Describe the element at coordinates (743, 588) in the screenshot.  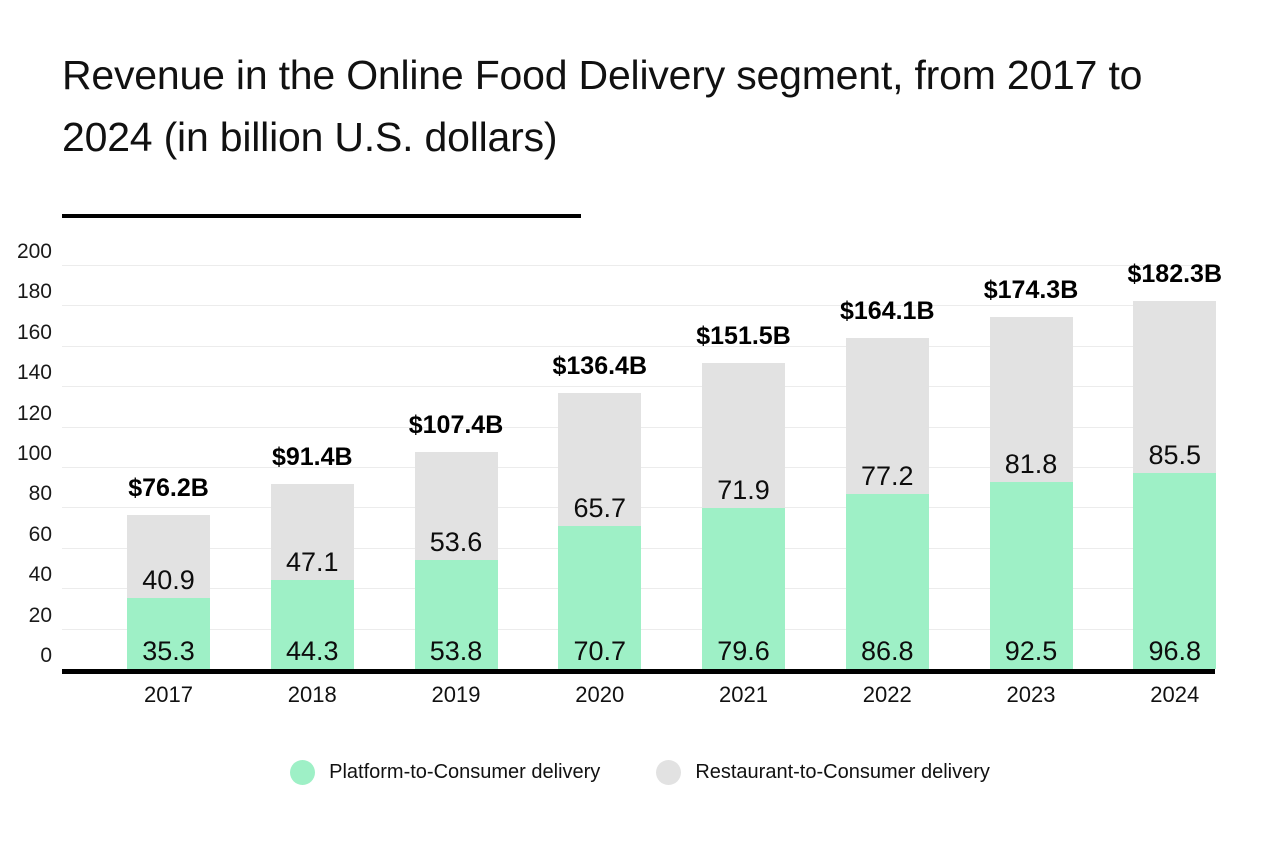
I see `bar-segment-platform-to-consumer: 79.6` at that location.